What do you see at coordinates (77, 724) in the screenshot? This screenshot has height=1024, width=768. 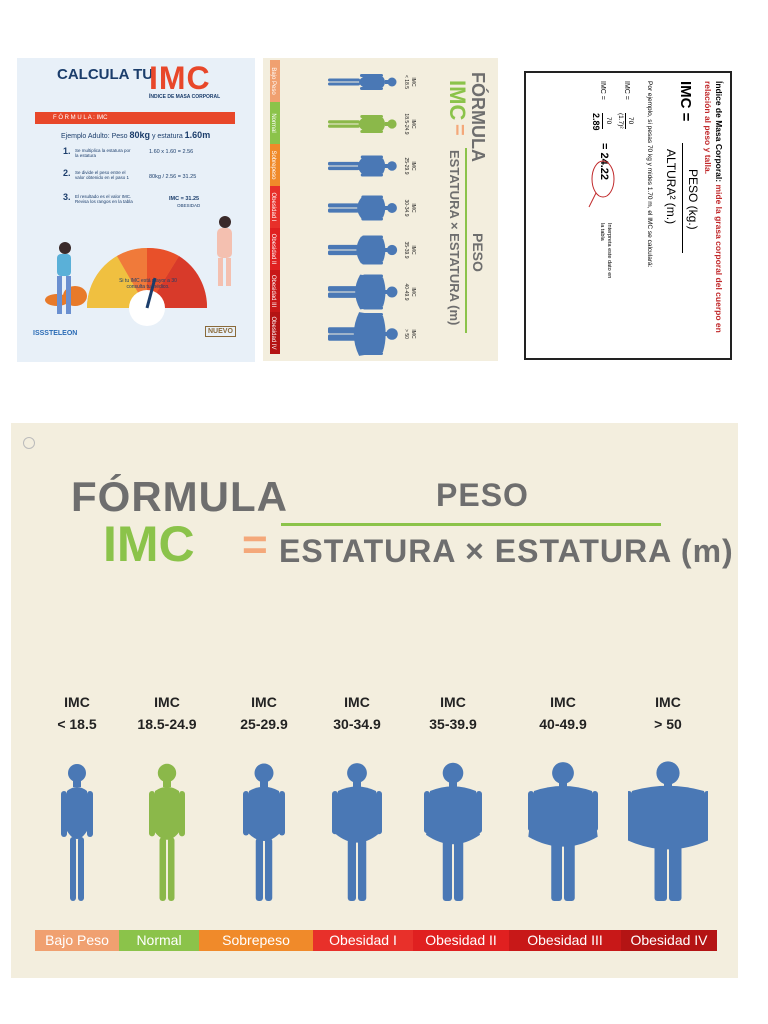 I see `imc-range-value: < 18.5` at bounding box center [77, 724].